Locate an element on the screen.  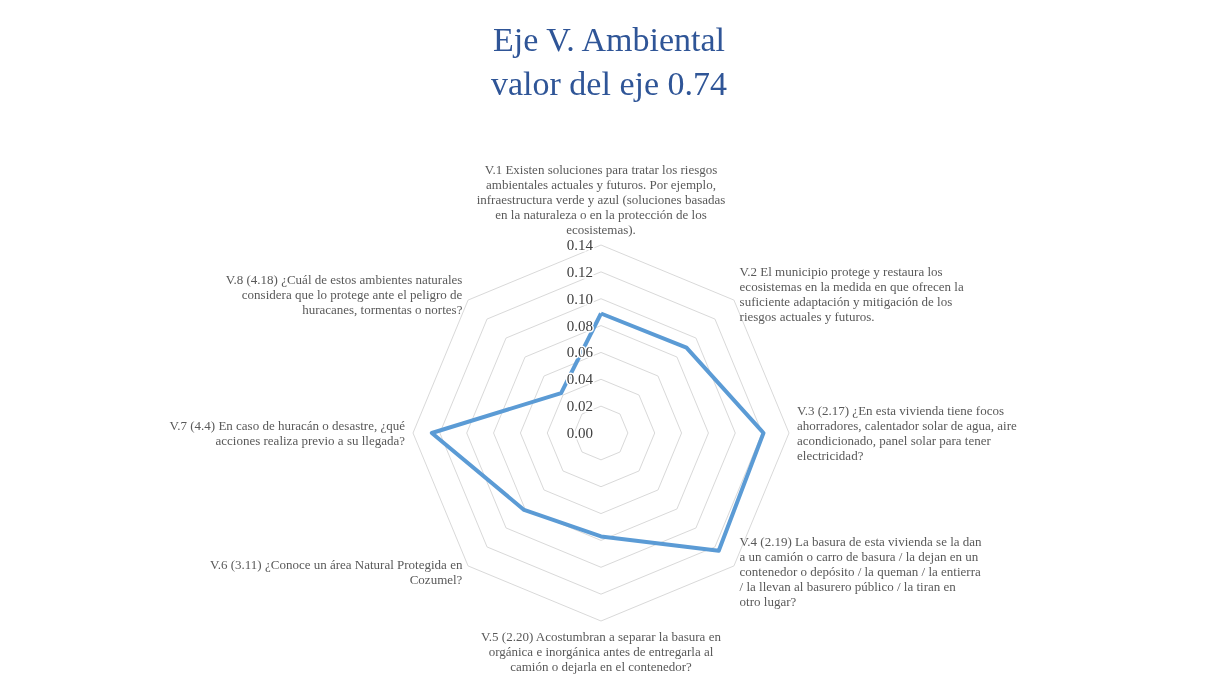
y-tick-label: 0.02 is located at coordinates (579, 406).